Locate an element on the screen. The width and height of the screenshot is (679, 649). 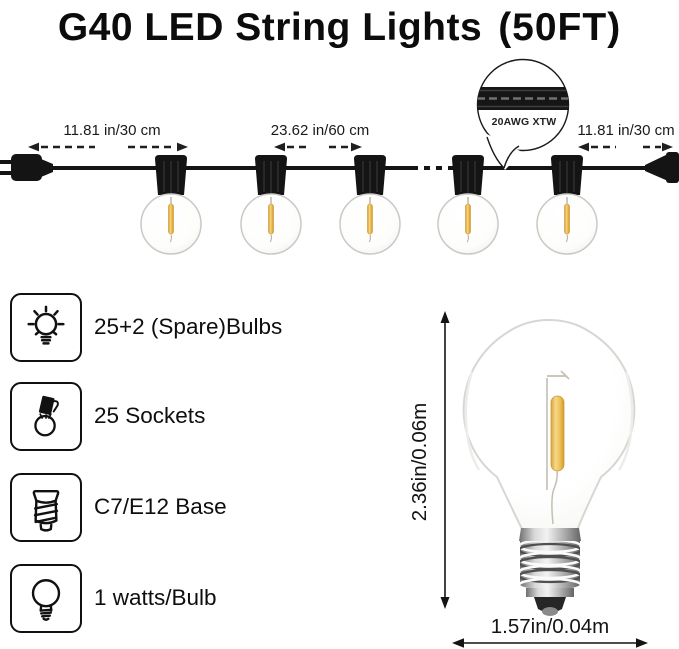
glass-bulb is located at coordinates (549, 425).